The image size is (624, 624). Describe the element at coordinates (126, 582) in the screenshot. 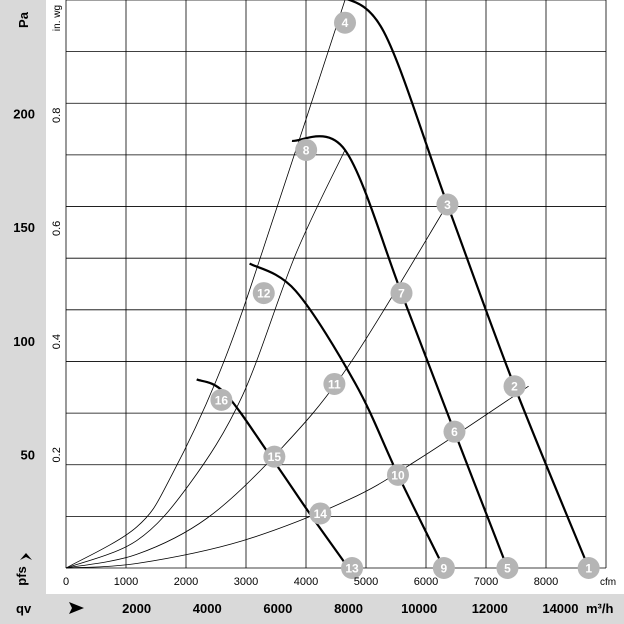

I see `x2-tick-label: 1000` at that location.